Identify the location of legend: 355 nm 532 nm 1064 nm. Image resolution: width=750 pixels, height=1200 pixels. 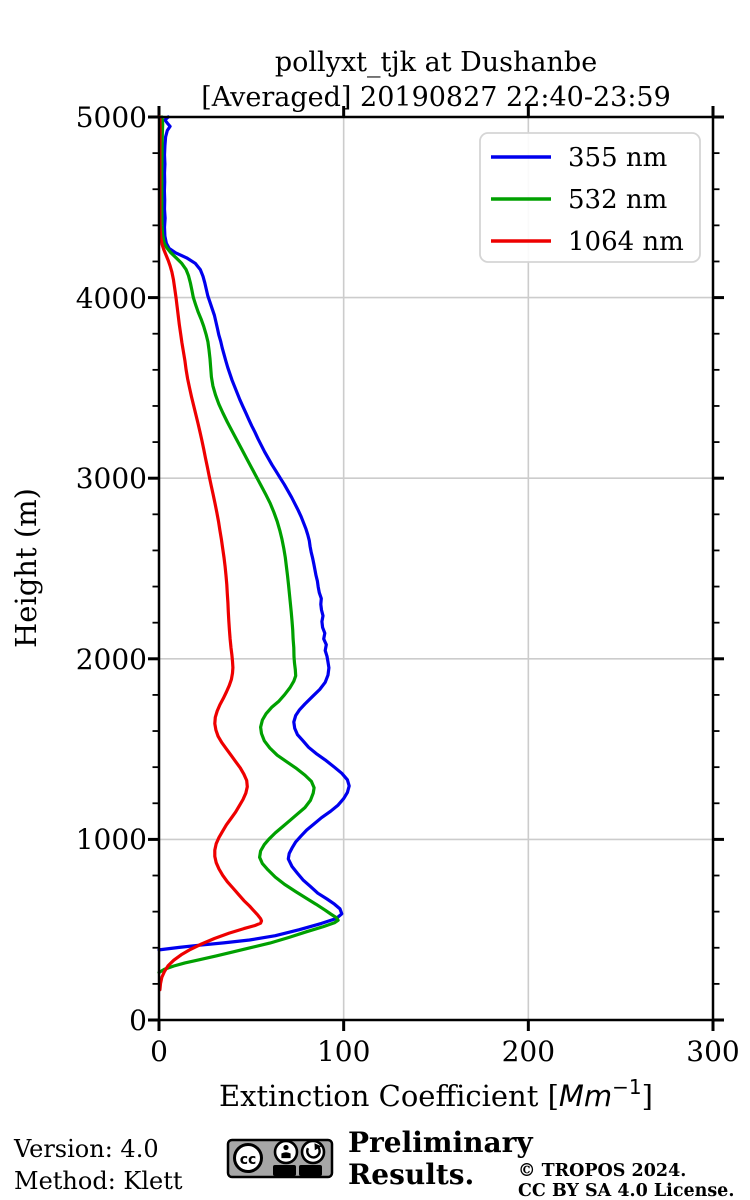
(590, 197).